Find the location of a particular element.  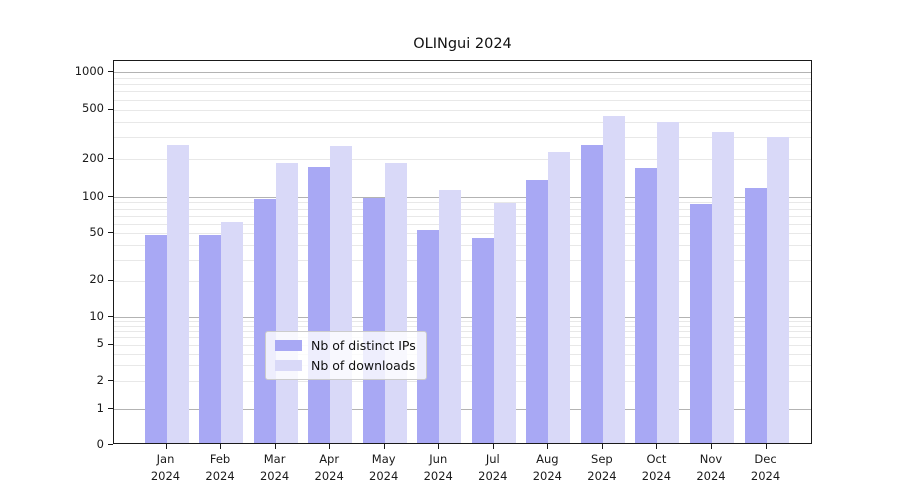

bar-downloads-jan is located at coordinates (177, 294).